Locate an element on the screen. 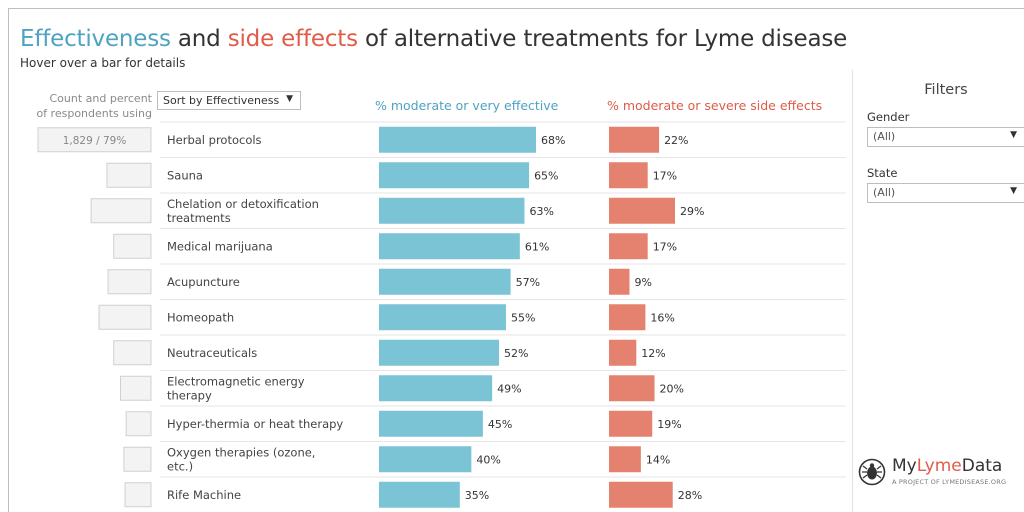 The height and width of the screenshot is (512, 1024). effectiveness-value-label: 40% is located at coordinates (488, 459).